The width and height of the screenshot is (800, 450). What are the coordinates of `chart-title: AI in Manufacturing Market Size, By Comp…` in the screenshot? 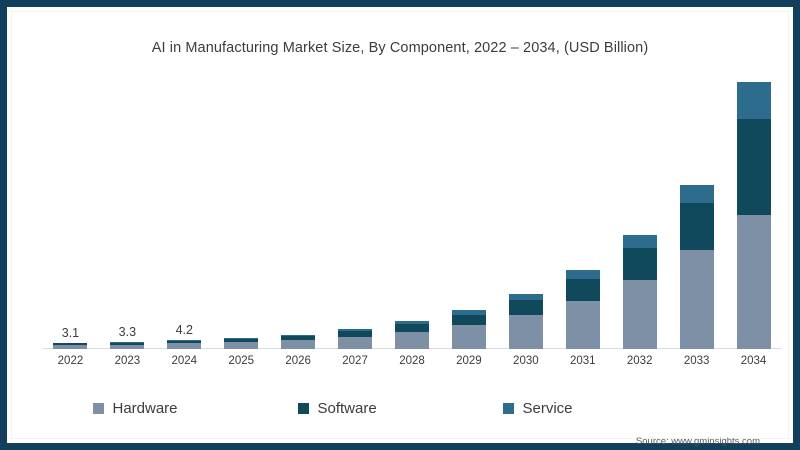 It's located at (400, 48).